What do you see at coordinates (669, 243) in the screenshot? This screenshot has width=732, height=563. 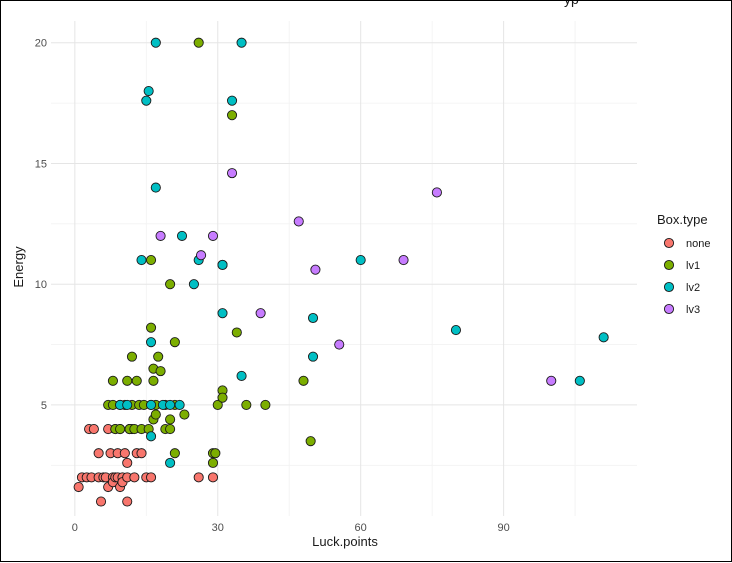 I see `legend-key-none` at bounding box center [669, 243].